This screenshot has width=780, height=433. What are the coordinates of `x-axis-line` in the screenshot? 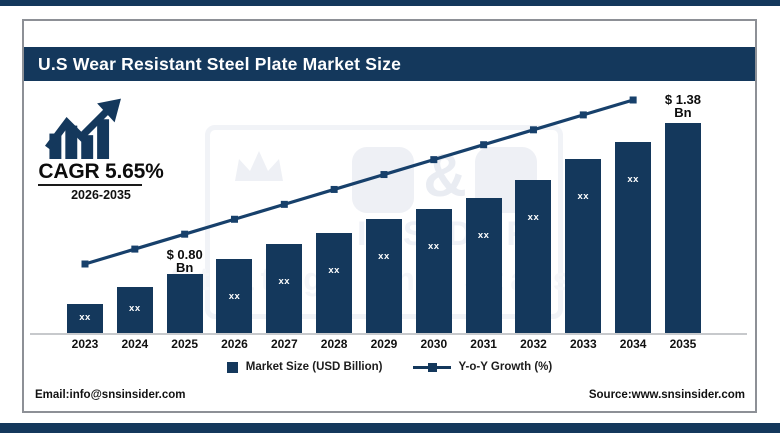 It's located at (388, 334).